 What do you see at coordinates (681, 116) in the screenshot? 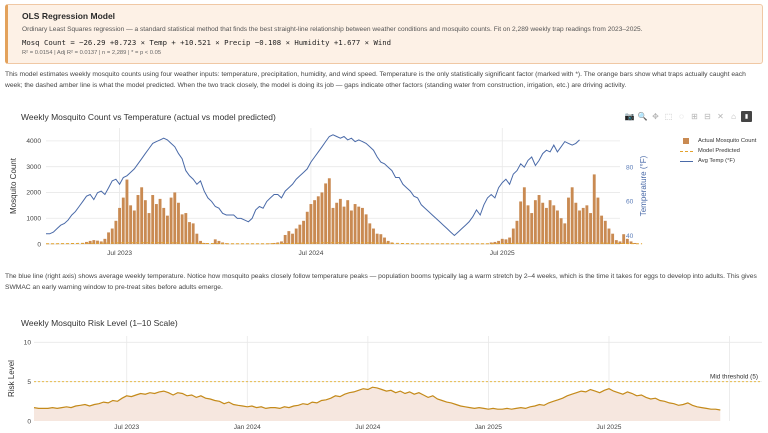
I see `lasso-icon: ◌` at bounding box center [681, 116].